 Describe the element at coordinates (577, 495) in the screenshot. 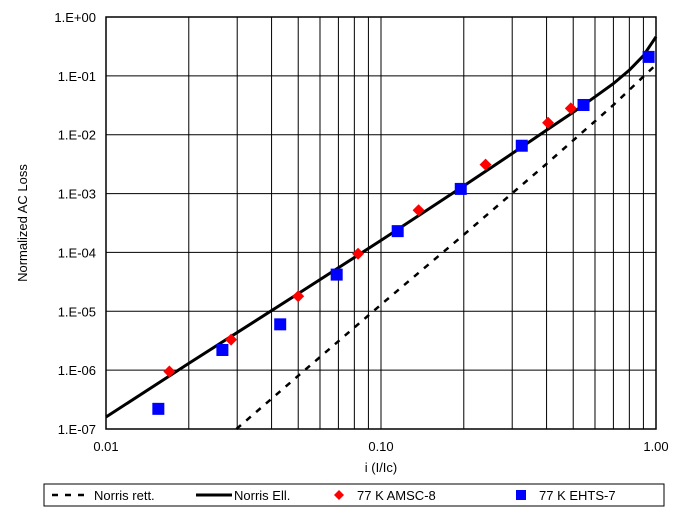

I see `legend-label: 77 K EHTS-7` at that location.